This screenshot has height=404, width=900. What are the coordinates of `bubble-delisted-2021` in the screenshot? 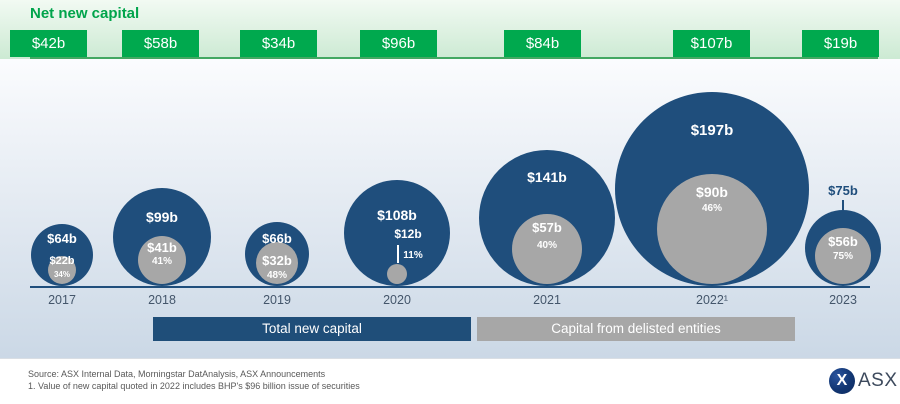 It's located at (547, 249).